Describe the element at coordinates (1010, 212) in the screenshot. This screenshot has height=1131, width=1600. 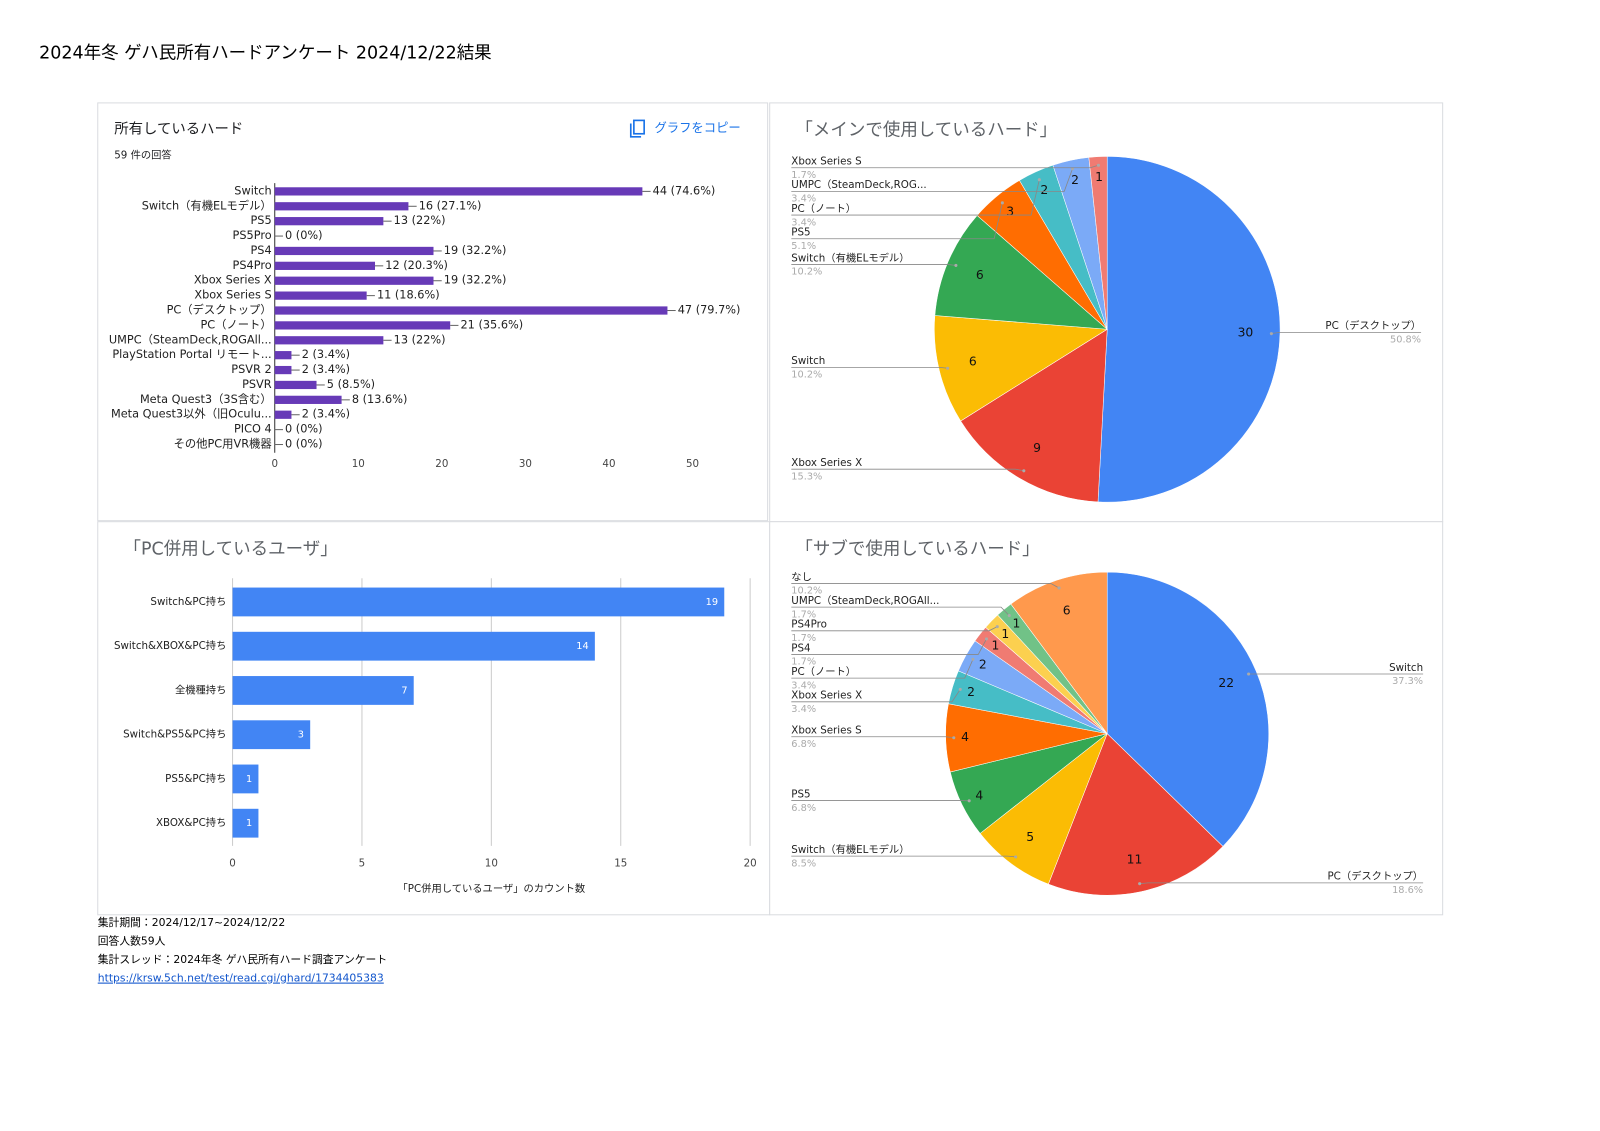
I see `slice-label: 3` at that location.